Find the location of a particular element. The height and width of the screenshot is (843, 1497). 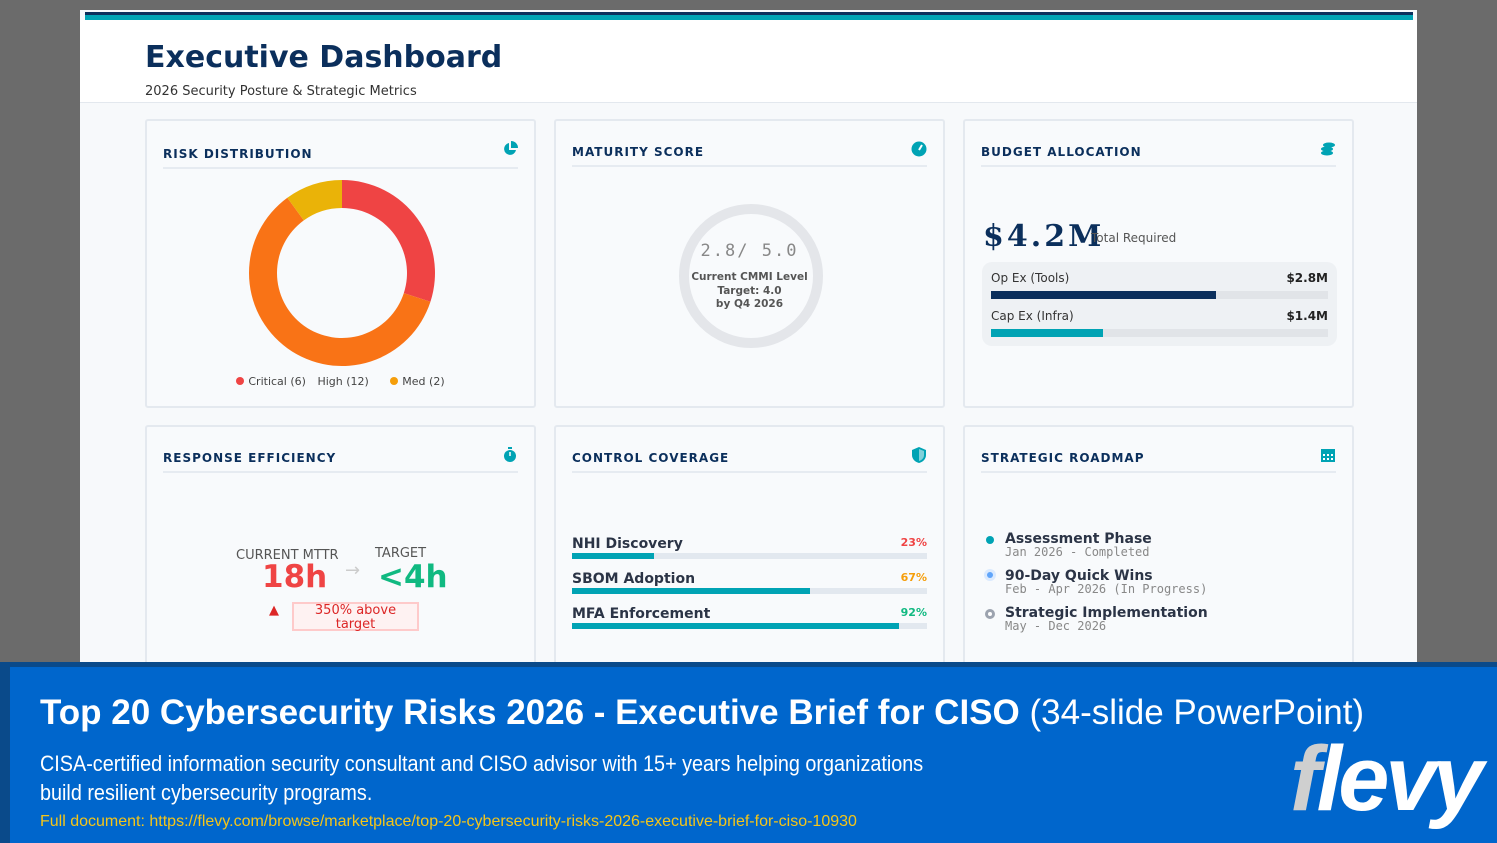

status-dot-in-progress is located at coordinates (990, 575).